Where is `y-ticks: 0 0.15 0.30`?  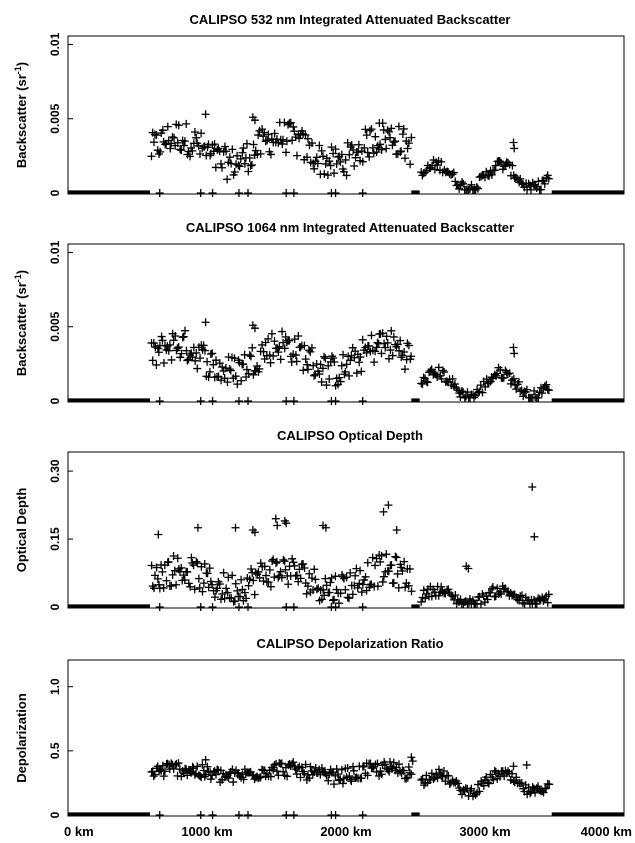
y-ticks: 0 0.15 0.30 is located at coordinates (60, 534).